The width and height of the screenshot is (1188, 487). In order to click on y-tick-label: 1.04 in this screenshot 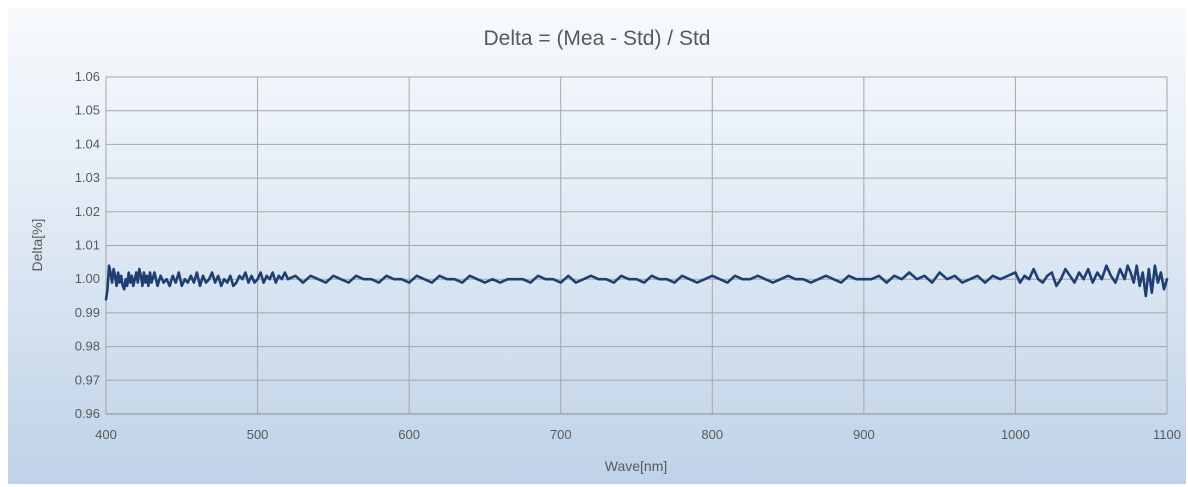, I will do `click(87, 143)`.